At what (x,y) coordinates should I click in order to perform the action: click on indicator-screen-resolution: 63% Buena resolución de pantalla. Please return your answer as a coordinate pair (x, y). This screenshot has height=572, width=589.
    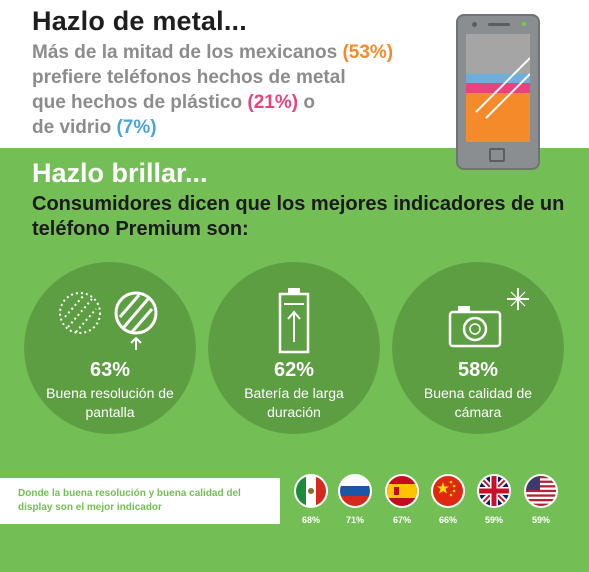
    Looking at the image, I should click on (110, 348).